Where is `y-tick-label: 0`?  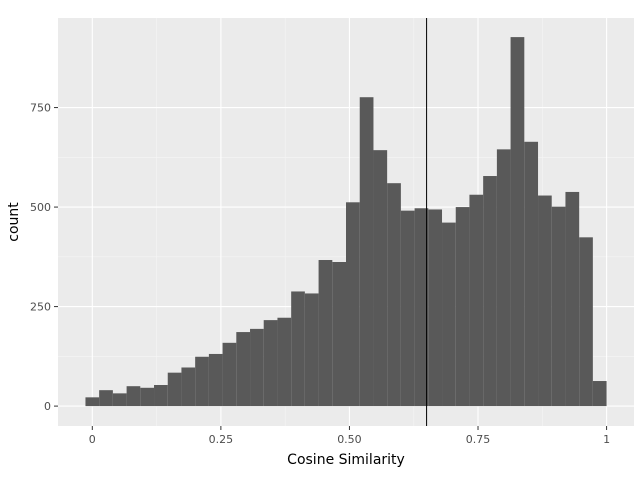
y-tick-label: 0 is located at coordinates (47, 406).